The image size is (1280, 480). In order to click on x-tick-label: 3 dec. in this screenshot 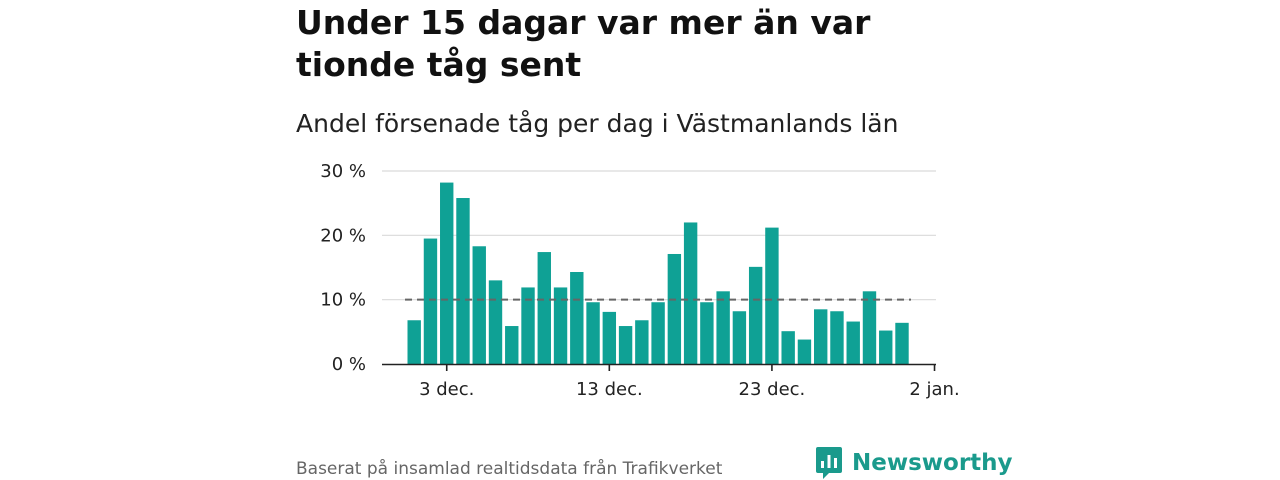, I will do `click(446, 389)`.